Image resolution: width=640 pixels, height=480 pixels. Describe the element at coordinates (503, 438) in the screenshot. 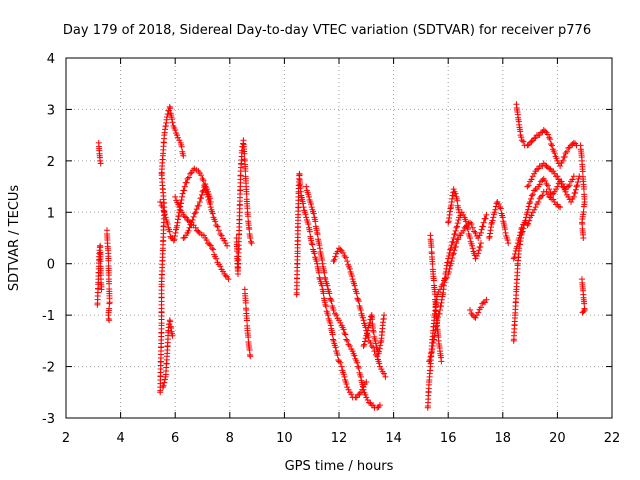

I see `x-tick-label: 18` at that location.